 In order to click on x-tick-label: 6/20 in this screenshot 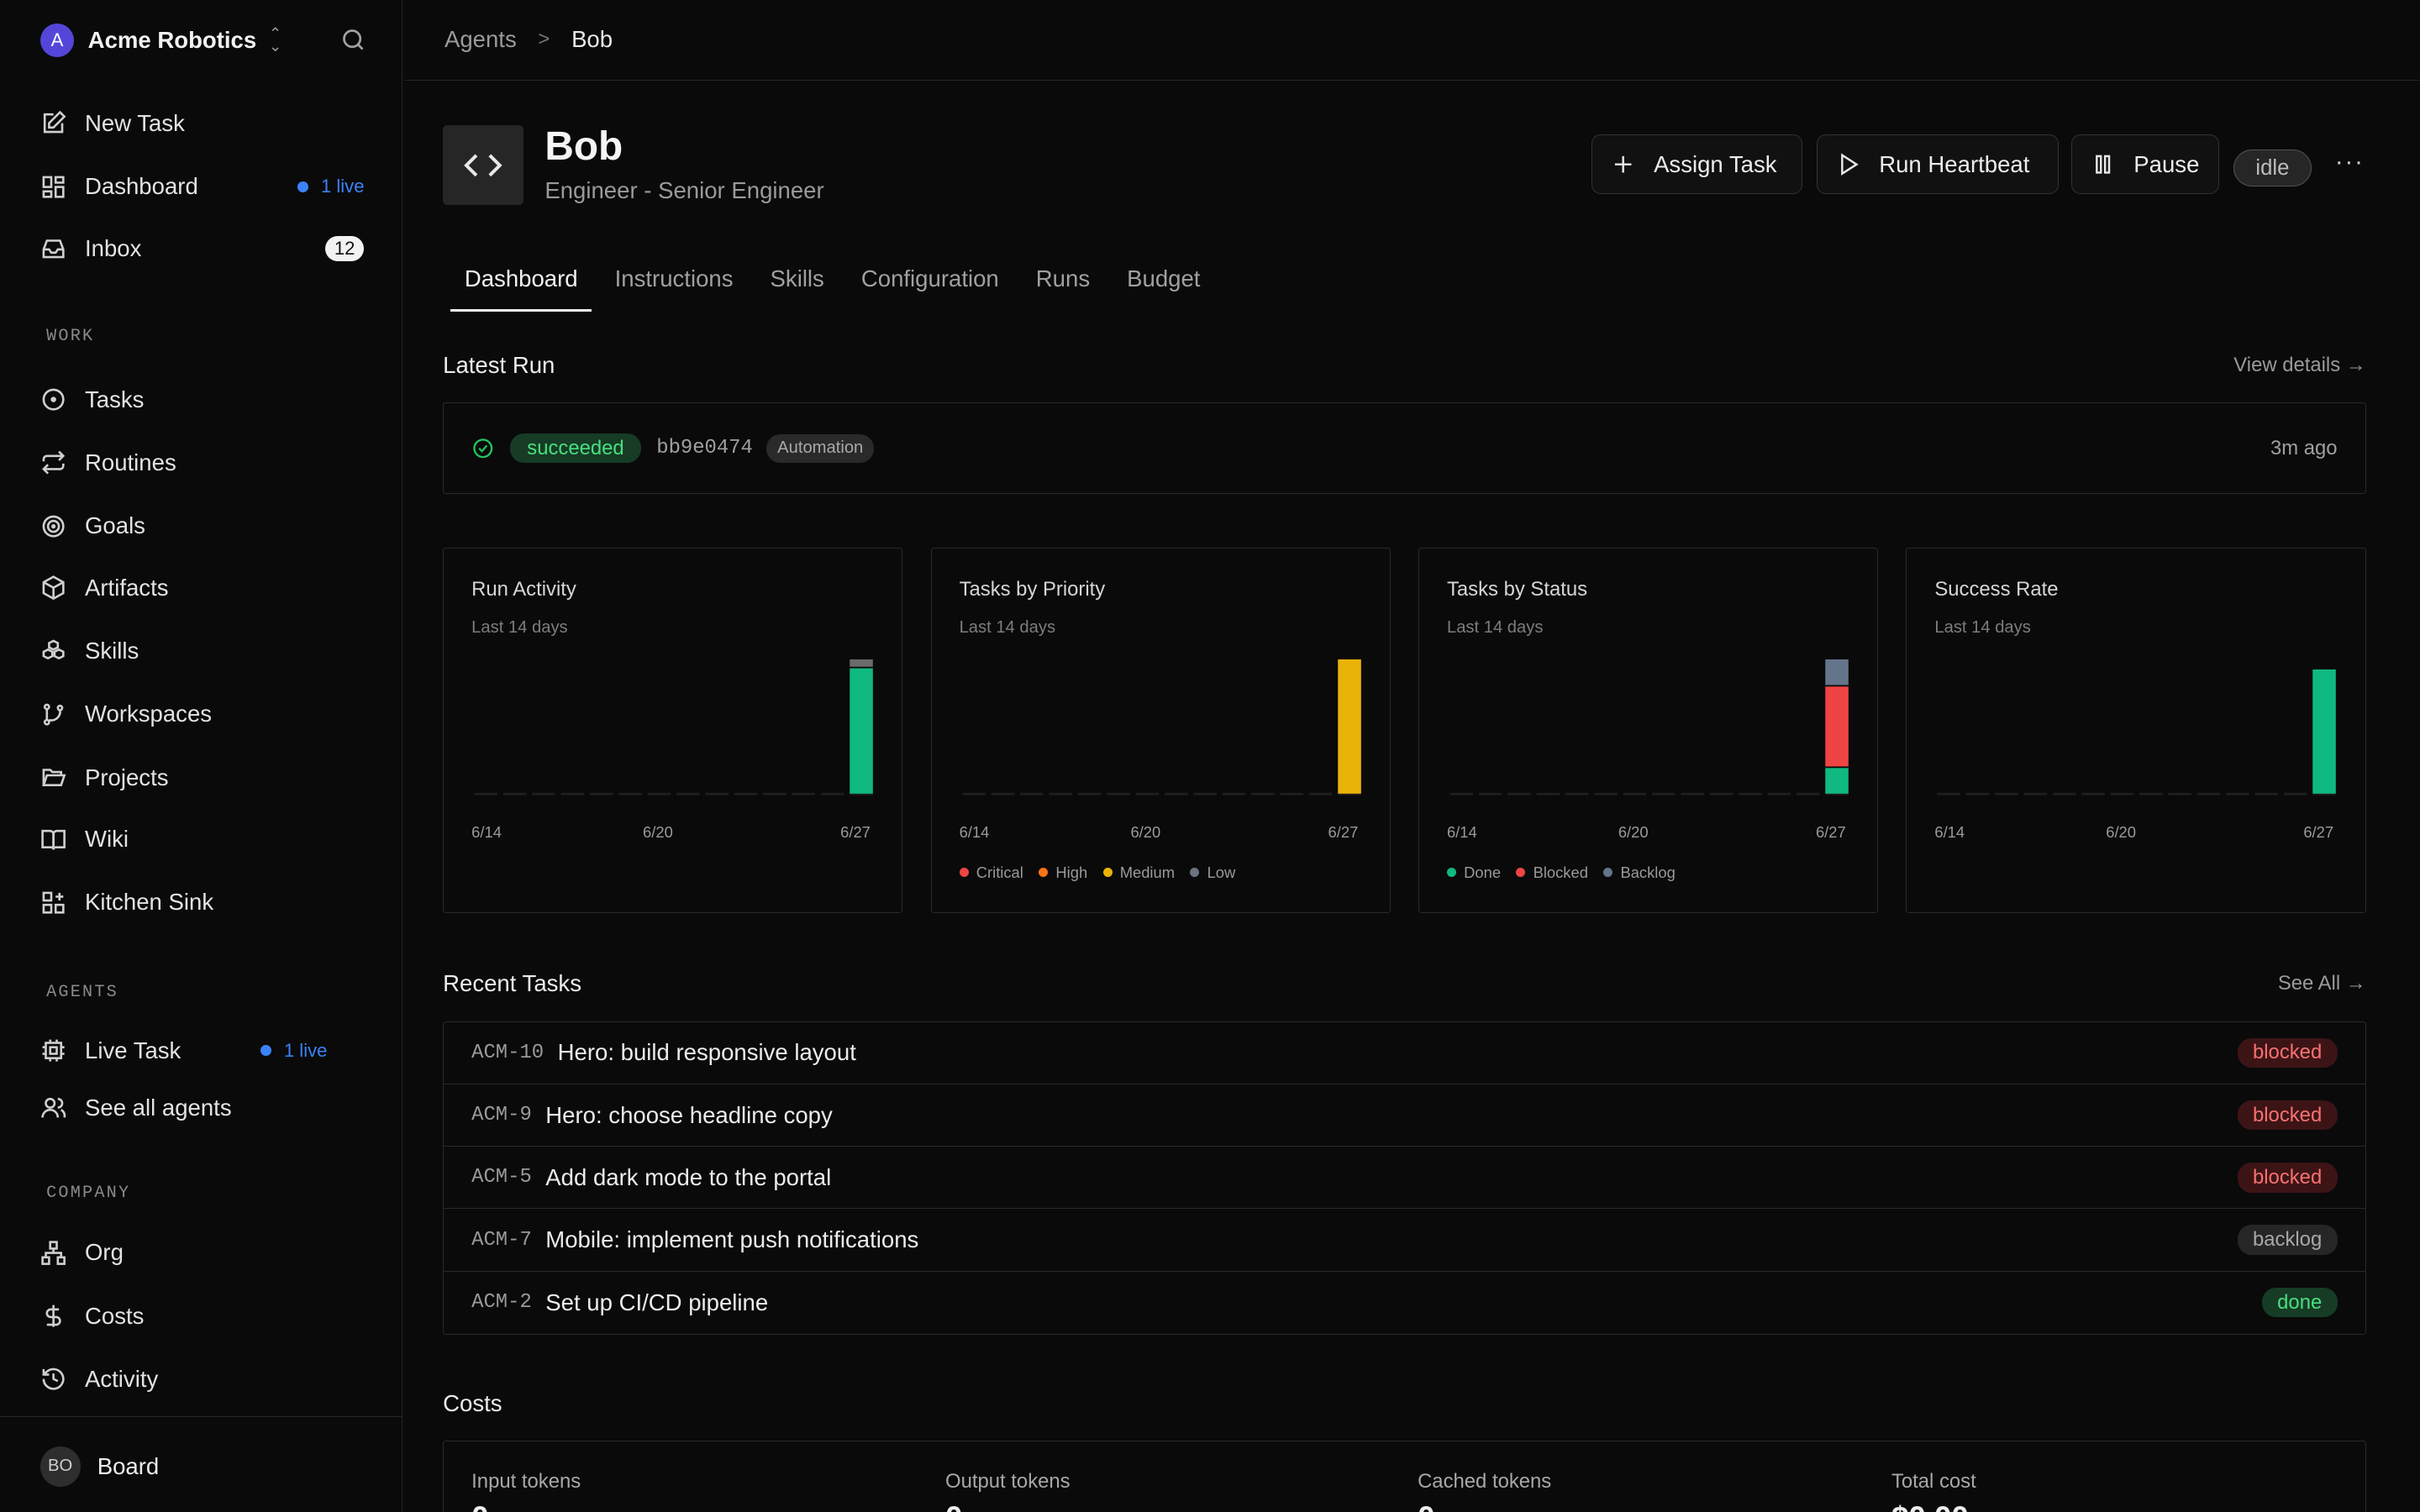, I will do `click(2121, 831)`.